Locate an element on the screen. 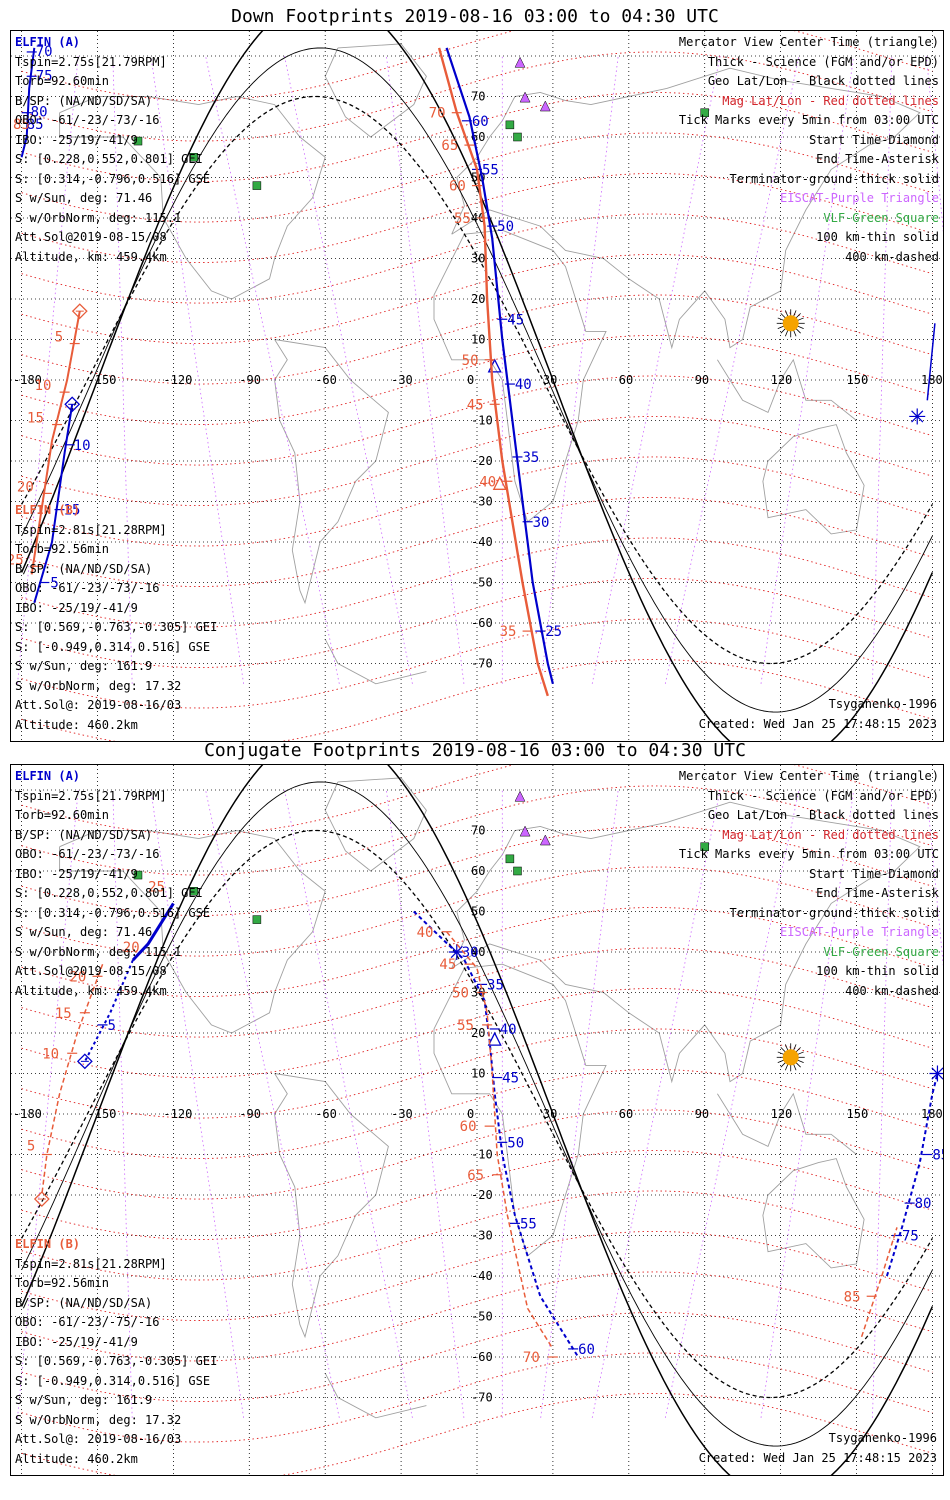  elfin-a-info-line: Tspin=2.75s[21.79RPM] is located at coordinates (91, 61).